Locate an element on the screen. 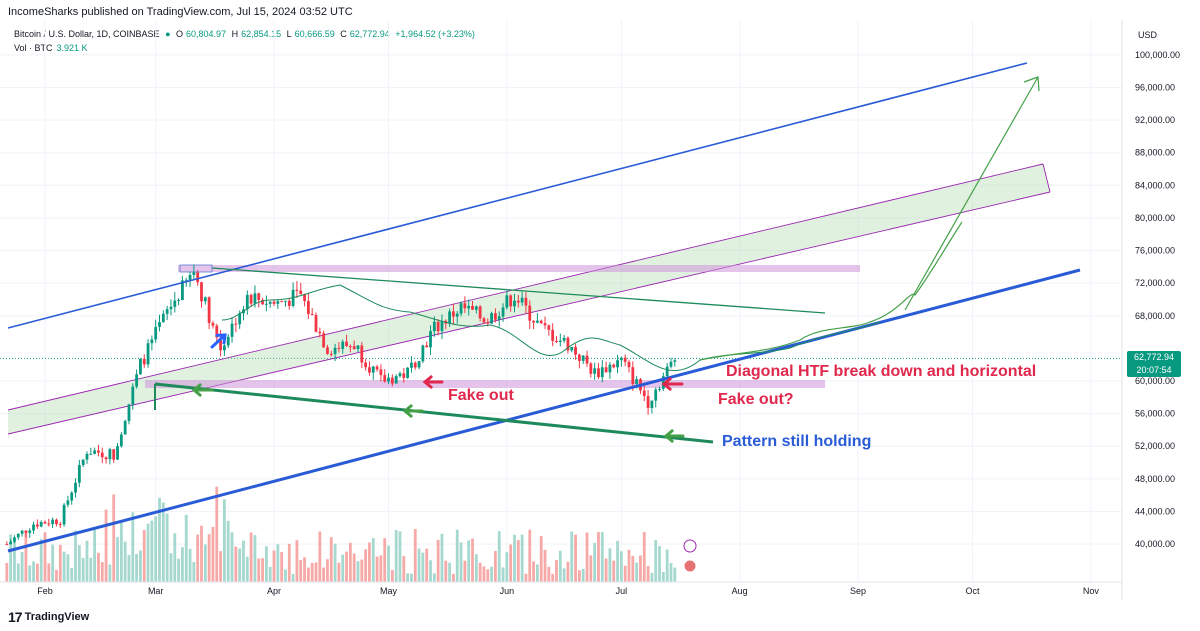 The image size is (1200, 631). price-tick-label: 48,000.00 is located at coordinates (1155, 479).